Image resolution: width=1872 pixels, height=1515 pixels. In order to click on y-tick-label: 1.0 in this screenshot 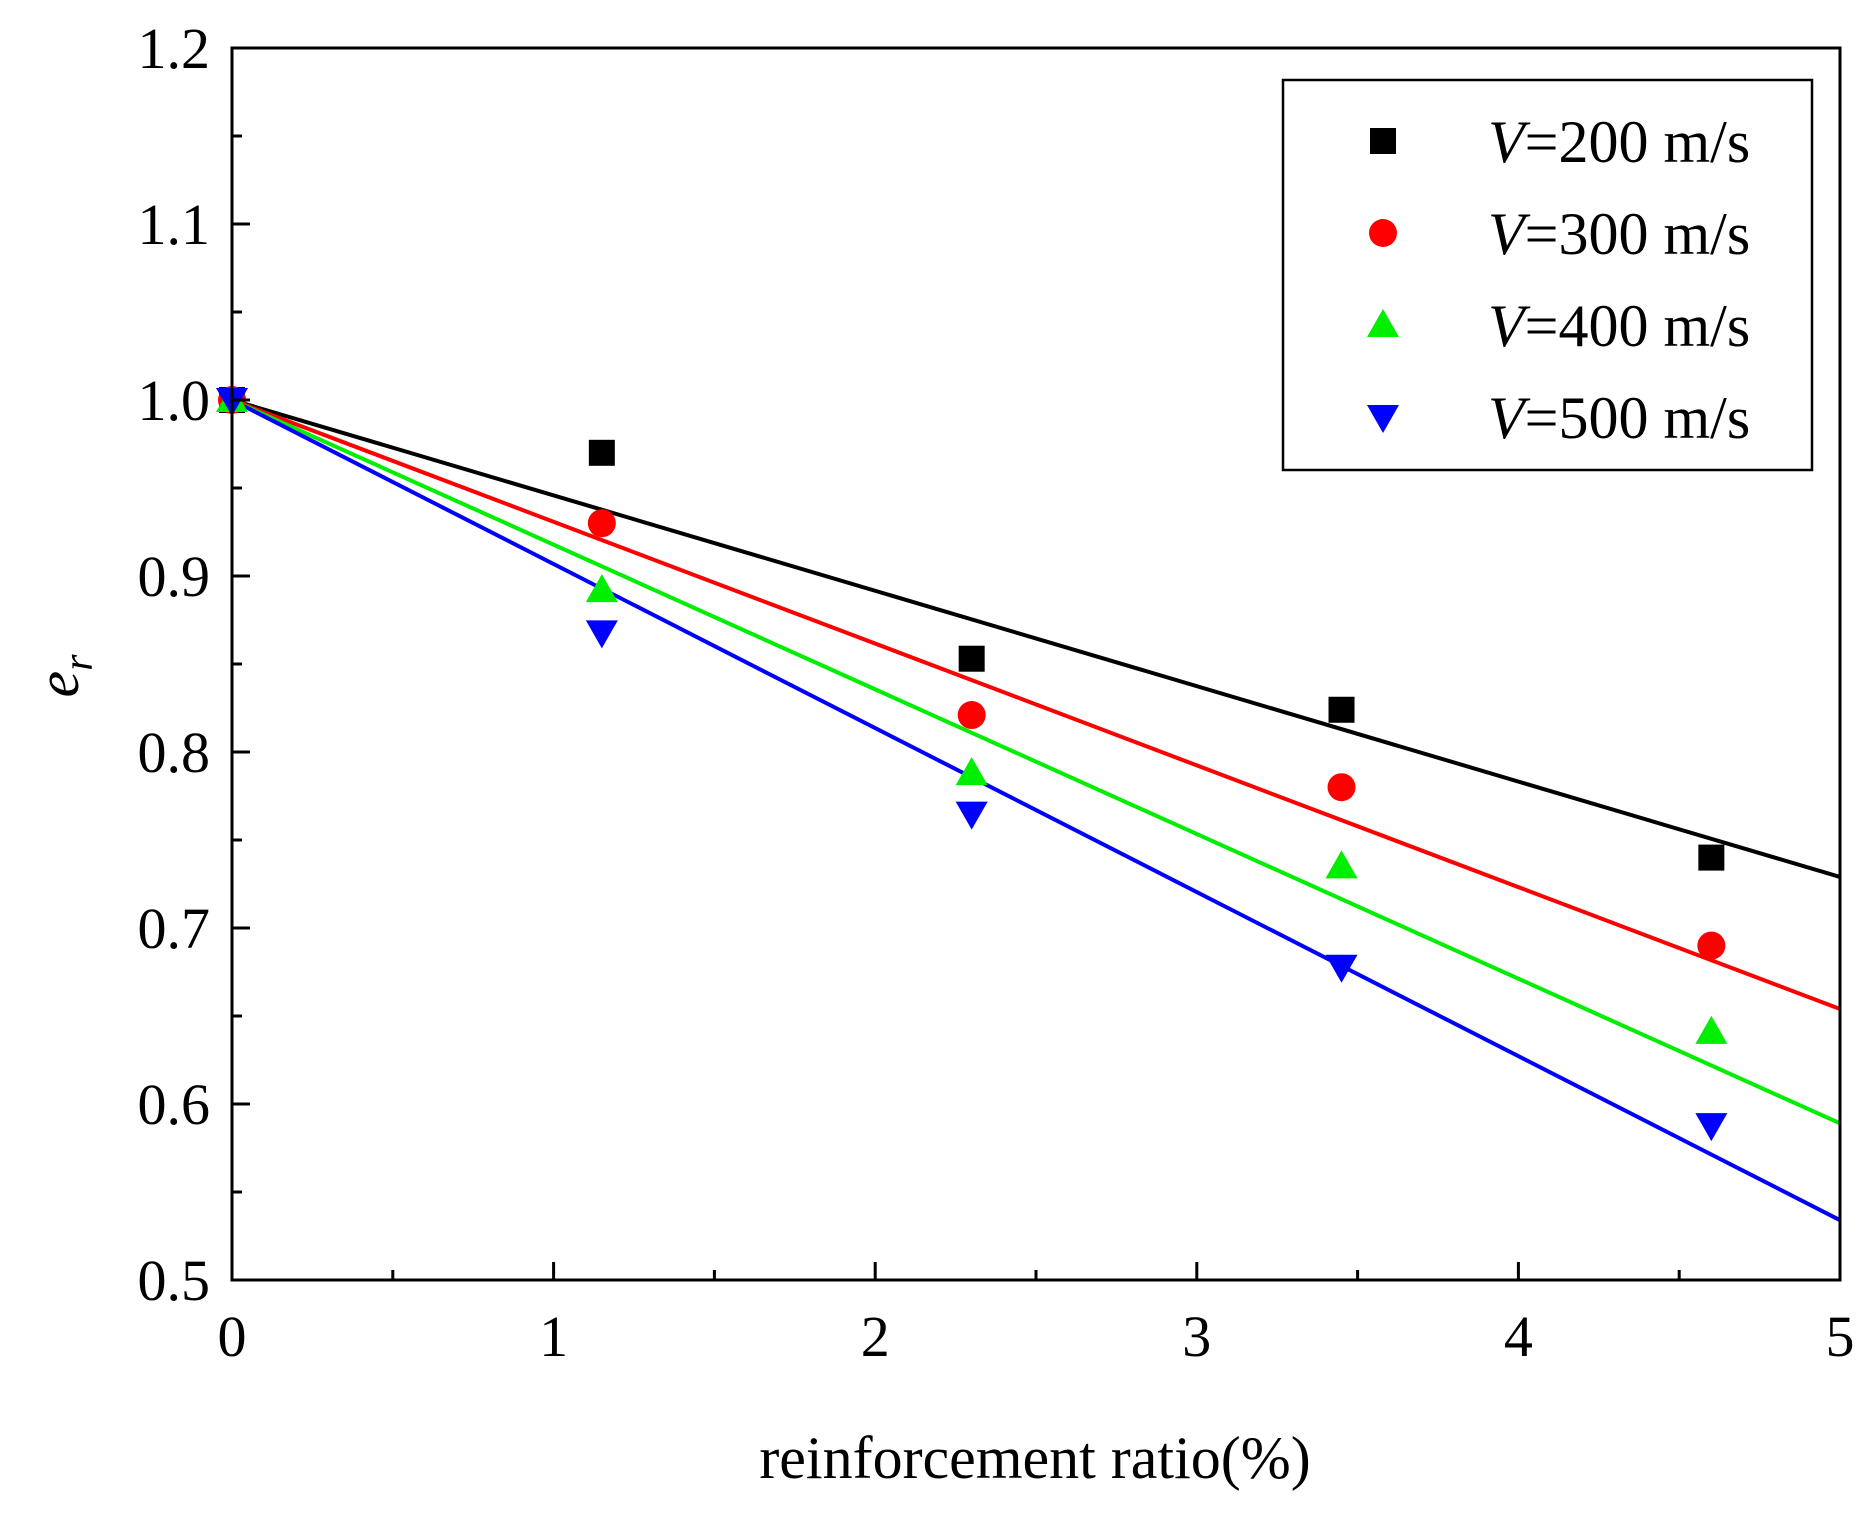, I will do `click(174, 400)`.